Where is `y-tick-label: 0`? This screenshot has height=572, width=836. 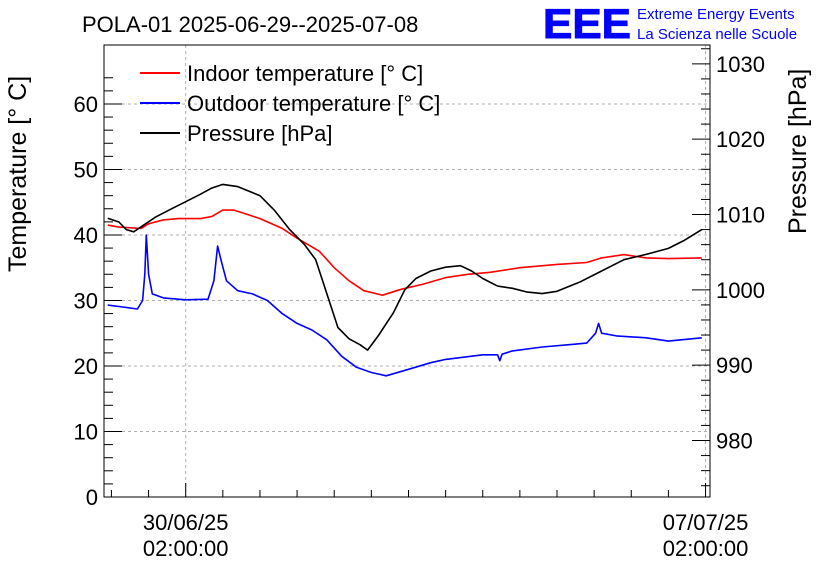 y-tick-label: 0 is located at coordinates (92, 497).